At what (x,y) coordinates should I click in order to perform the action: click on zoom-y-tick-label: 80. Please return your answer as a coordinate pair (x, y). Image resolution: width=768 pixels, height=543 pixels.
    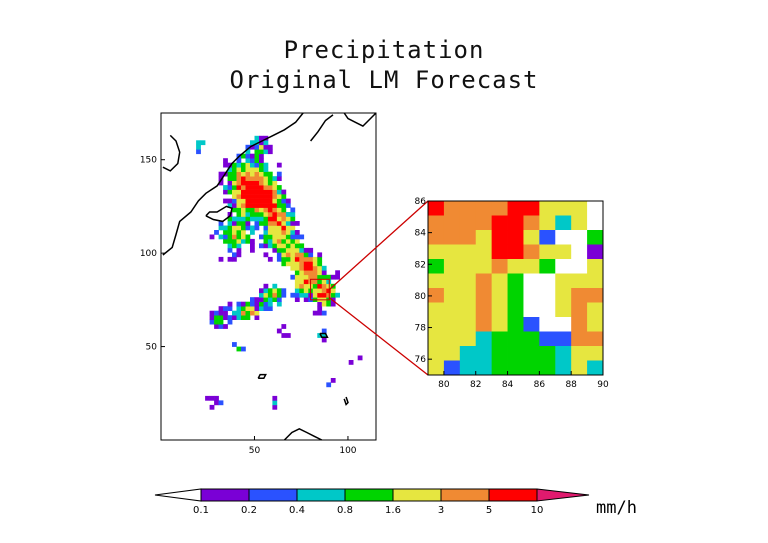
    Looking at the image, I should click on (421, 297).